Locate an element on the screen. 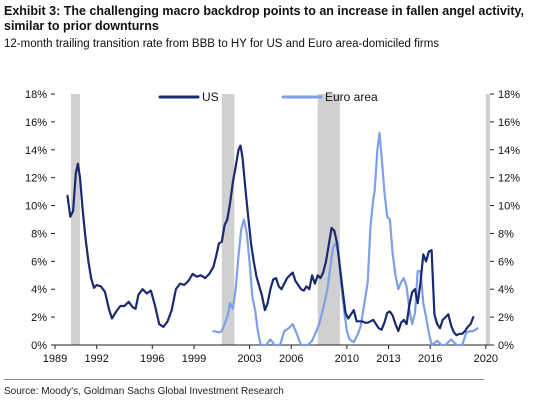  y-tick-label-left: 4% is located at coordinates (39, 290).